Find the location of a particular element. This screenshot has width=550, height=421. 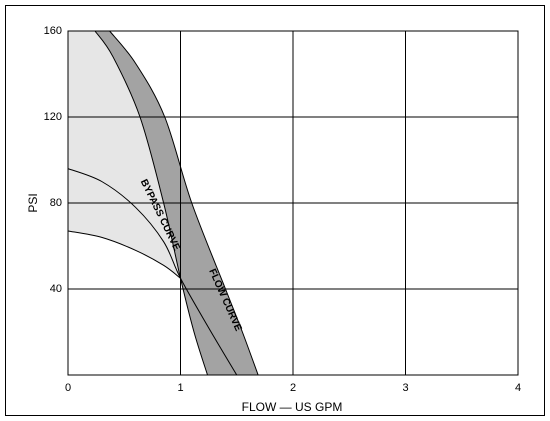

bypass-region is located at coordinates (124, 155).